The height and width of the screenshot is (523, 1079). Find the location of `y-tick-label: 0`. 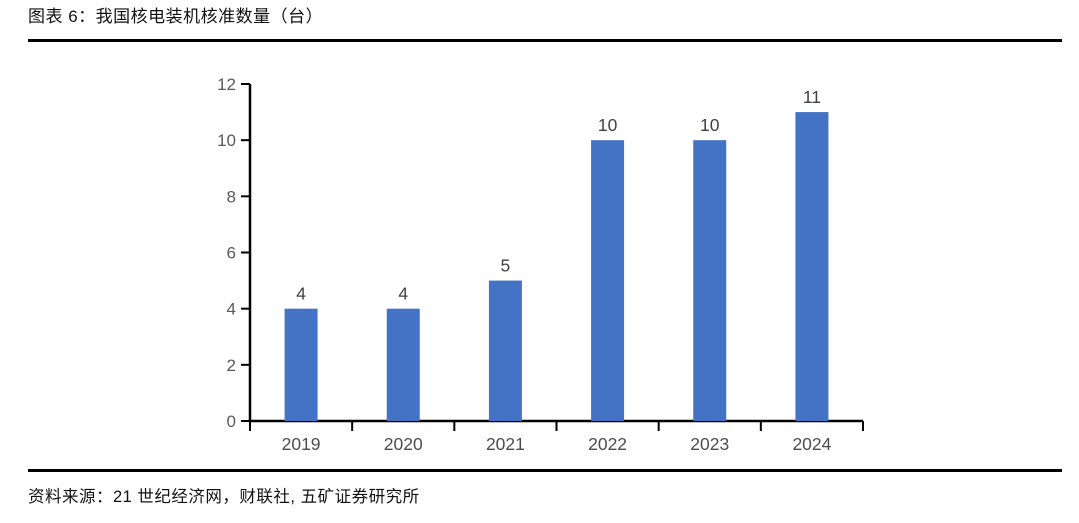

y-tick-label: 0 is located at coordinates (231, 421).